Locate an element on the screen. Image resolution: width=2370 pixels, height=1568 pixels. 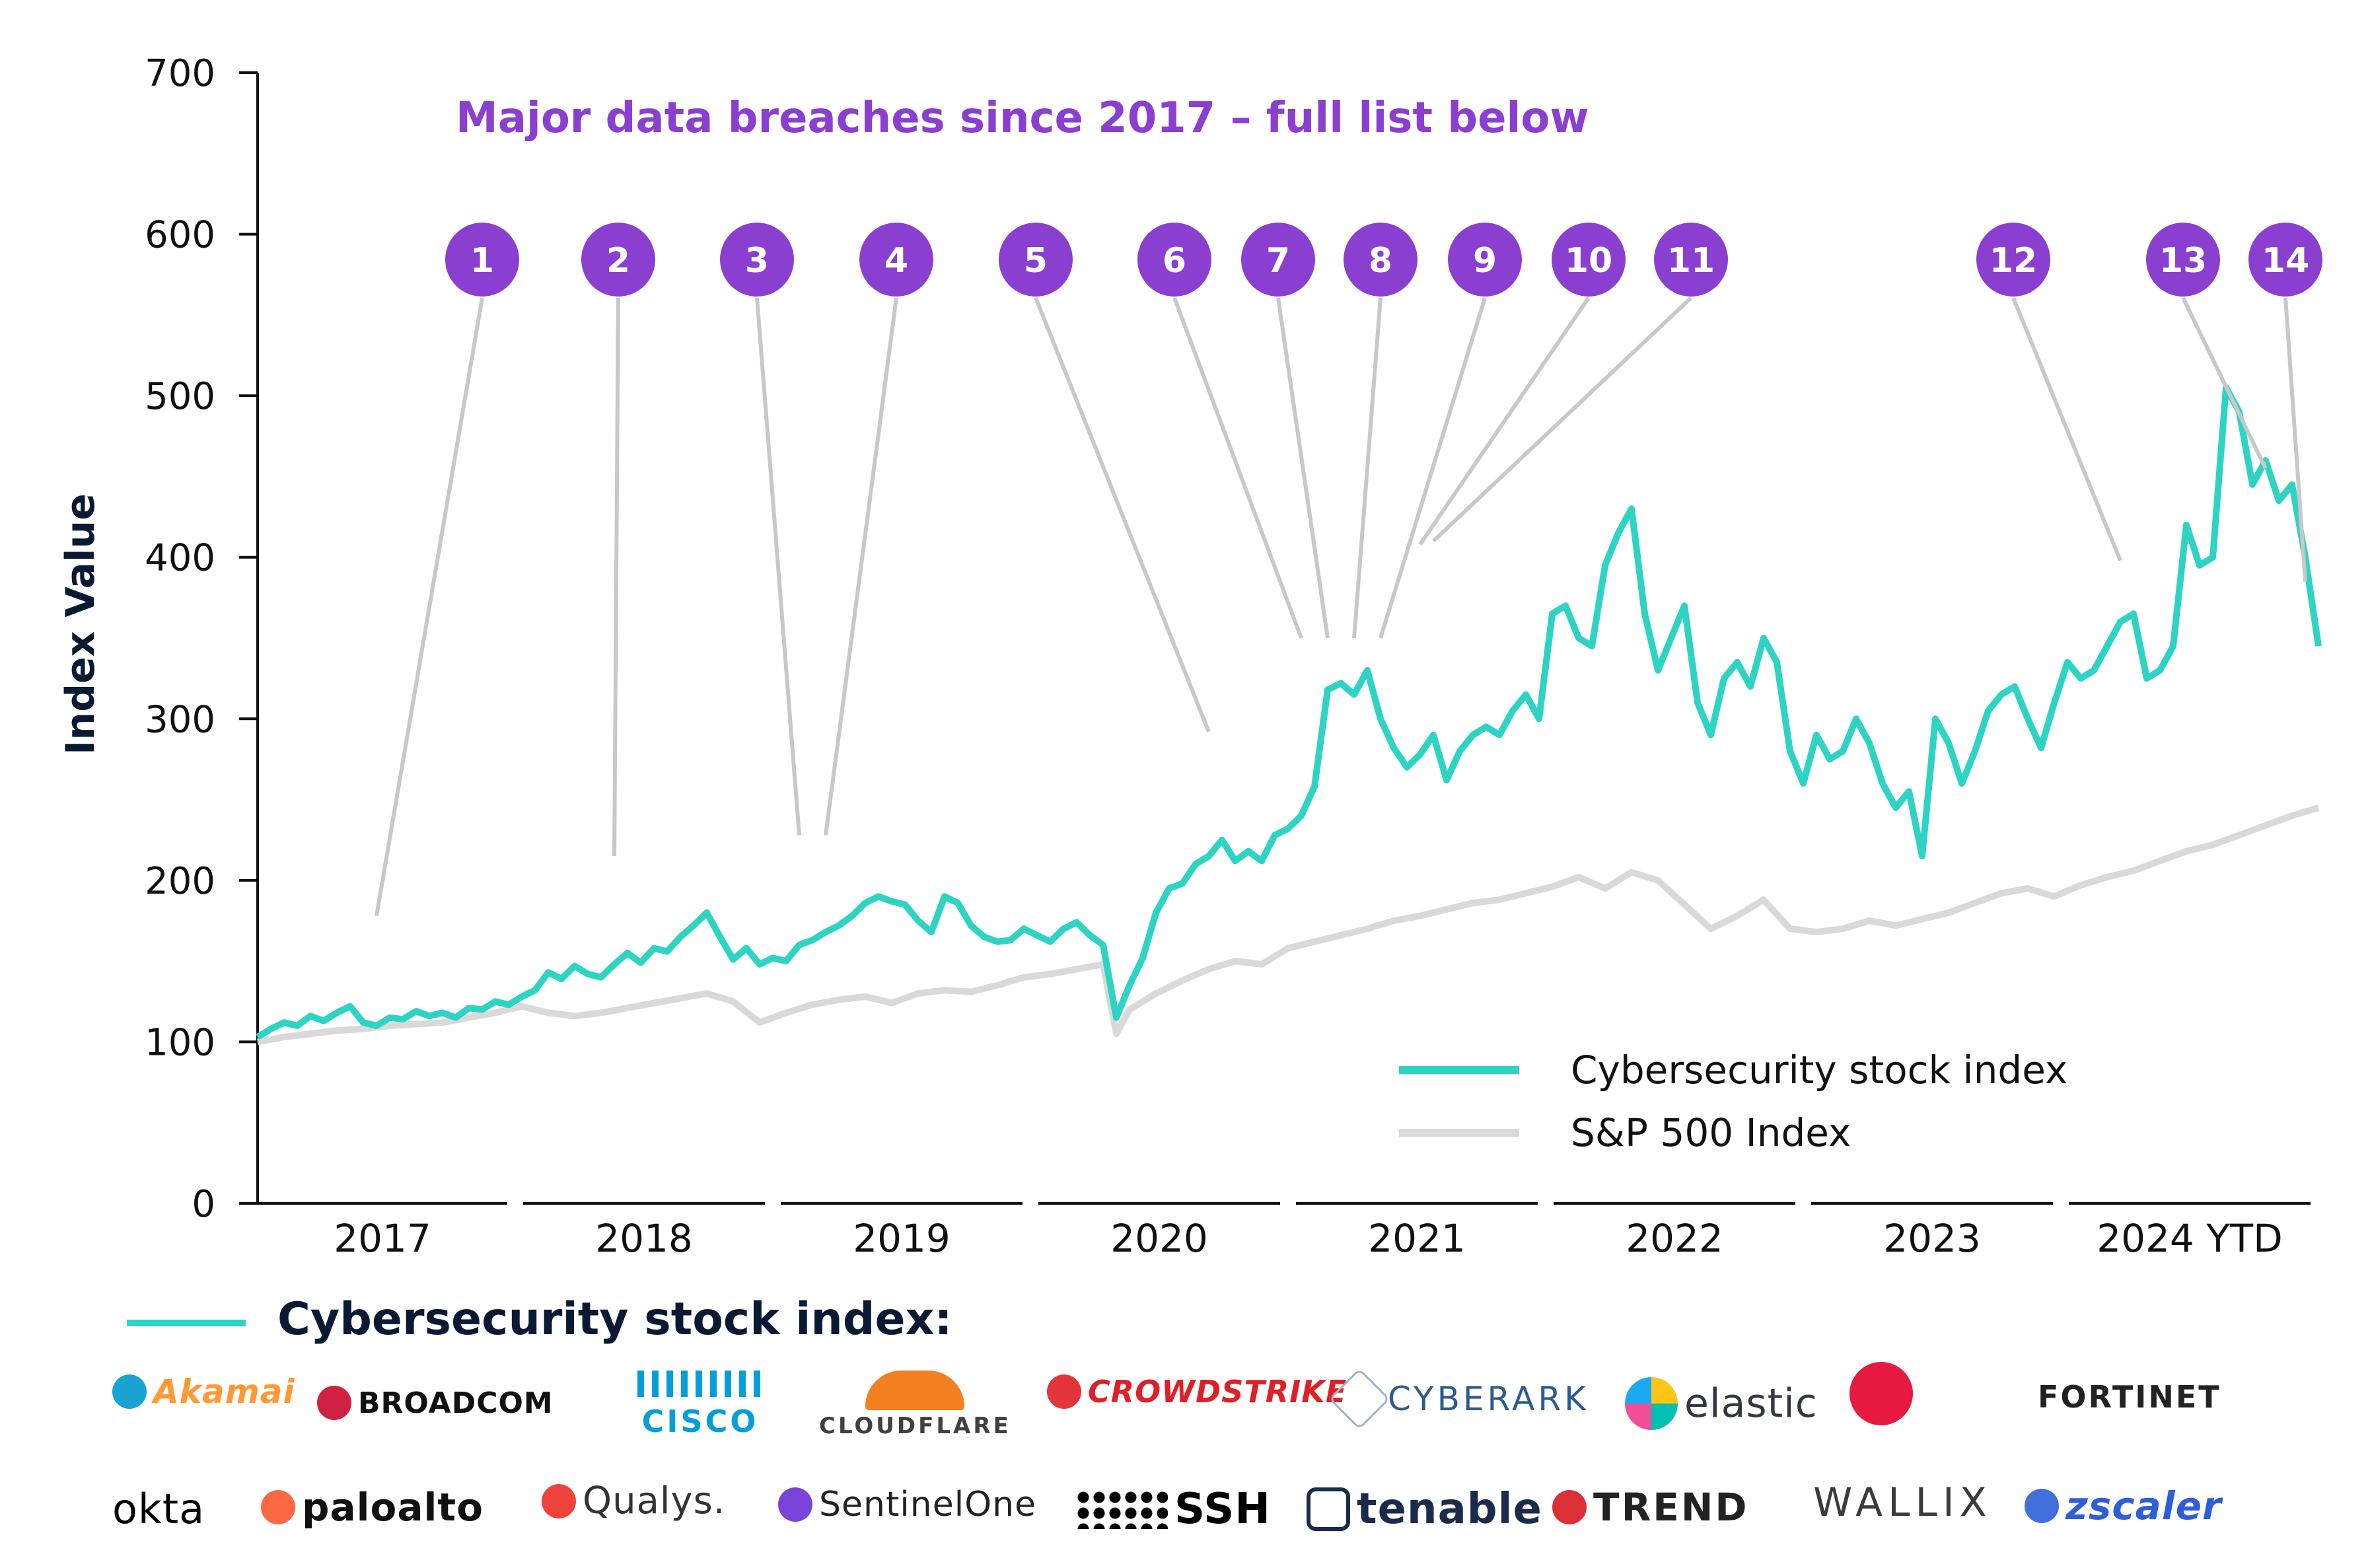
company-name: CYBERARK is located at coordinates (1488, 1399).